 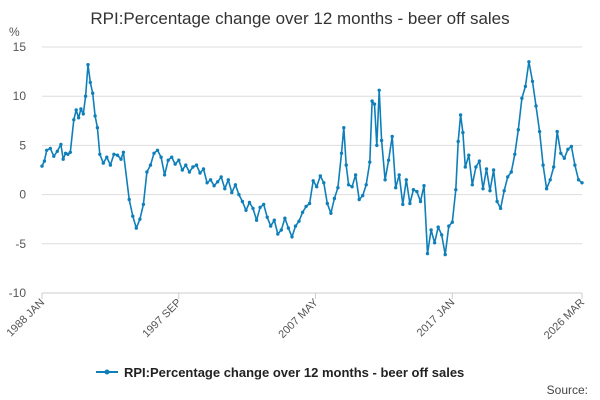 I want to click on y-tick-labels: 15 10 5 0 -5 -10, so click(x=18, y=170).